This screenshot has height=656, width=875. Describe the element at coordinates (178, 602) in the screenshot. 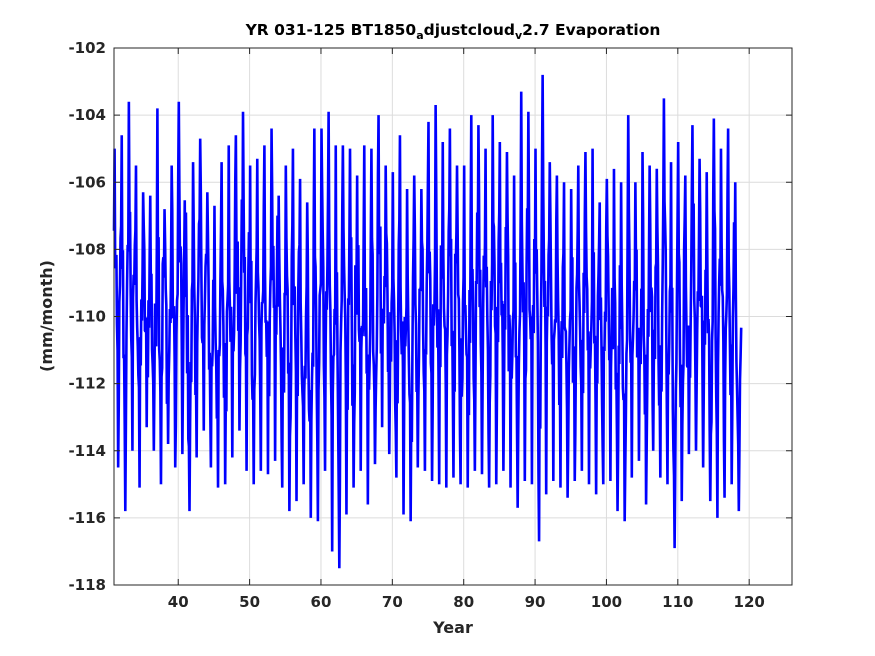

I see `x-tick-label: 40` at that location.